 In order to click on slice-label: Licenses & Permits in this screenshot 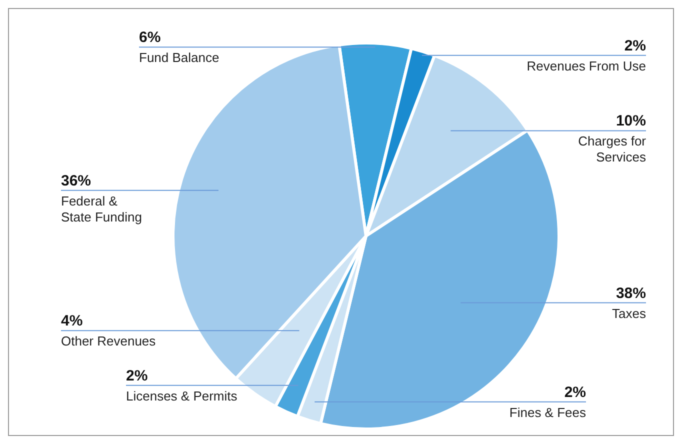, I will do `click(182, 396)`.